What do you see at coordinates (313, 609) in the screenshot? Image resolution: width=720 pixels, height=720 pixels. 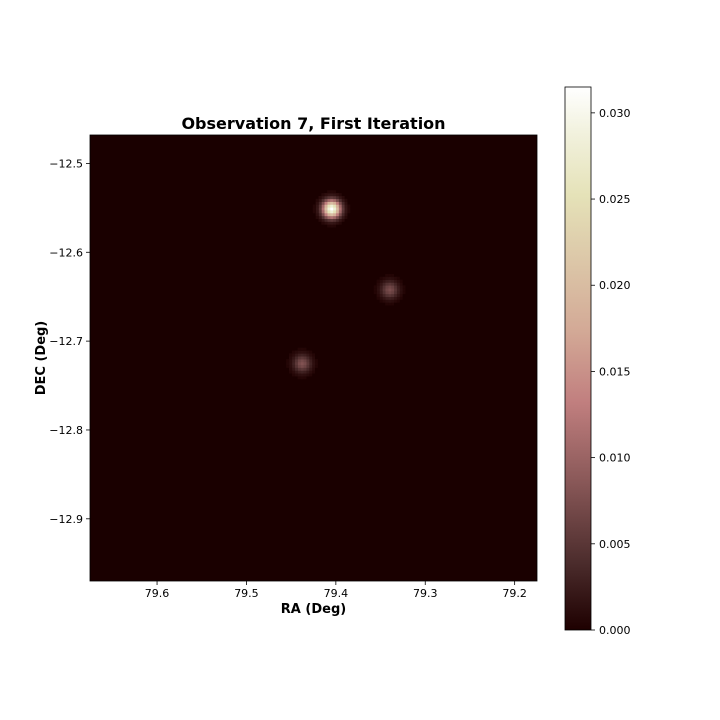 I see `x-axis-label: RA (Deg)` at bounding box center [313, 609].